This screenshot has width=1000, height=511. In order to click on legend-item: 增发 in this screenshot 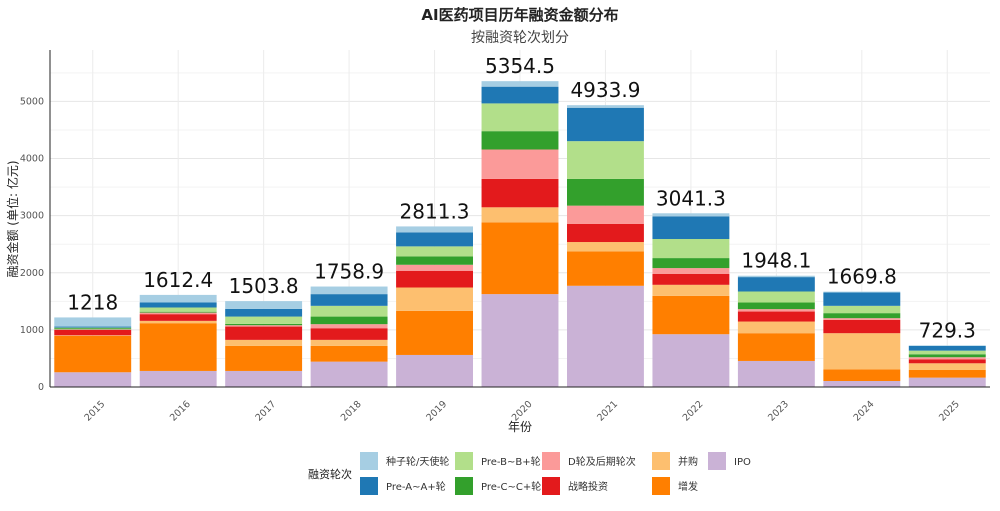, I will do `click(675, 486)`.